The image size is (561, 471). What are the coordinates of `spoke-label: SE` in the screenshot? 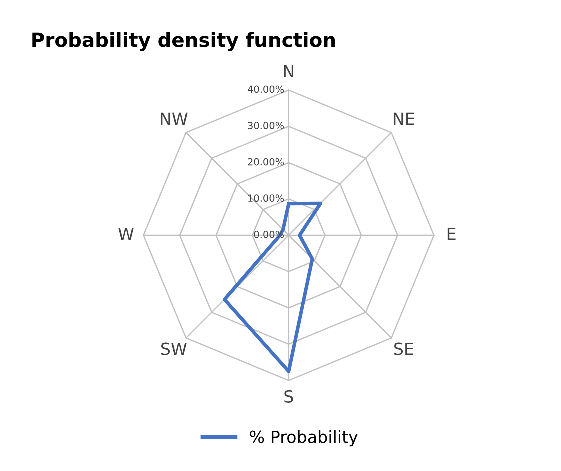 It's located at (404, 349).